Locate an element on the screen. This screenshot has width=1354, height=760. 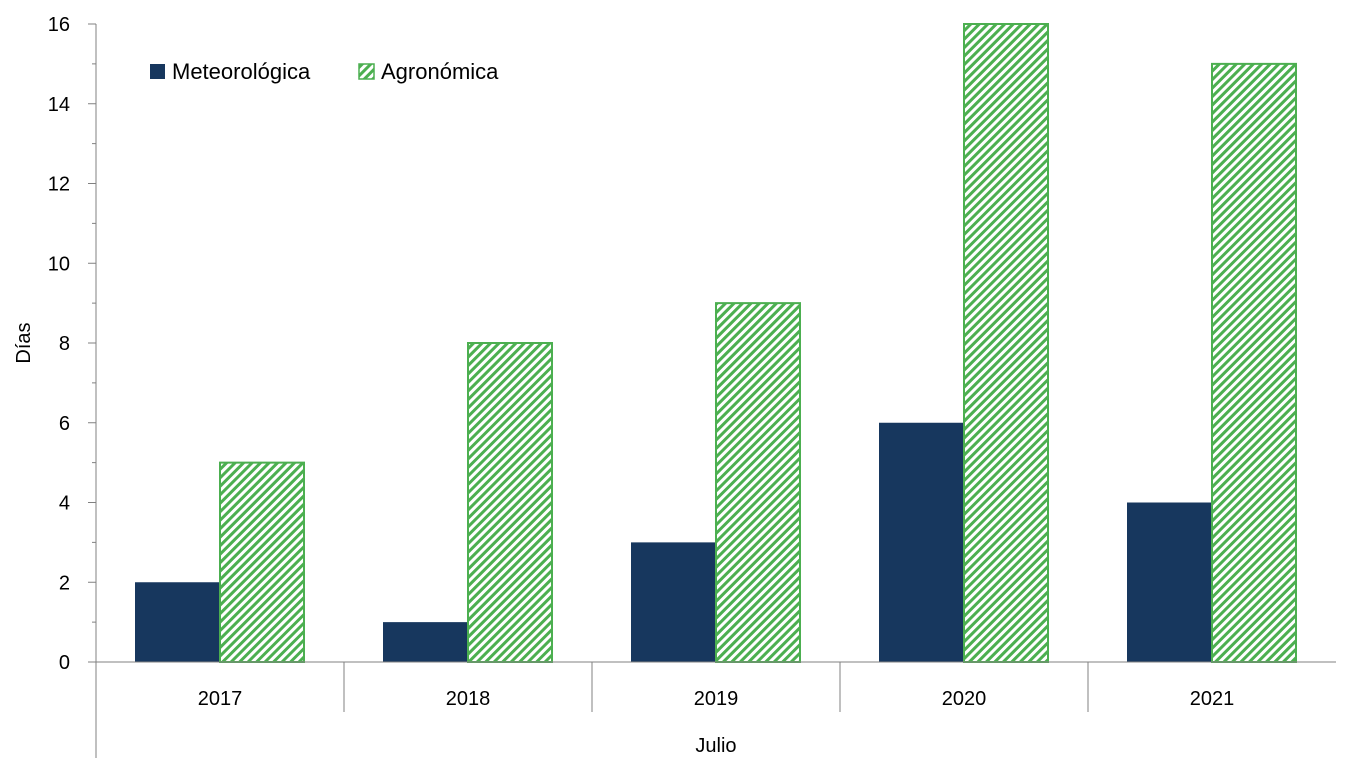
bar-agronomica-2021 is located at coordinates (1254, 362).